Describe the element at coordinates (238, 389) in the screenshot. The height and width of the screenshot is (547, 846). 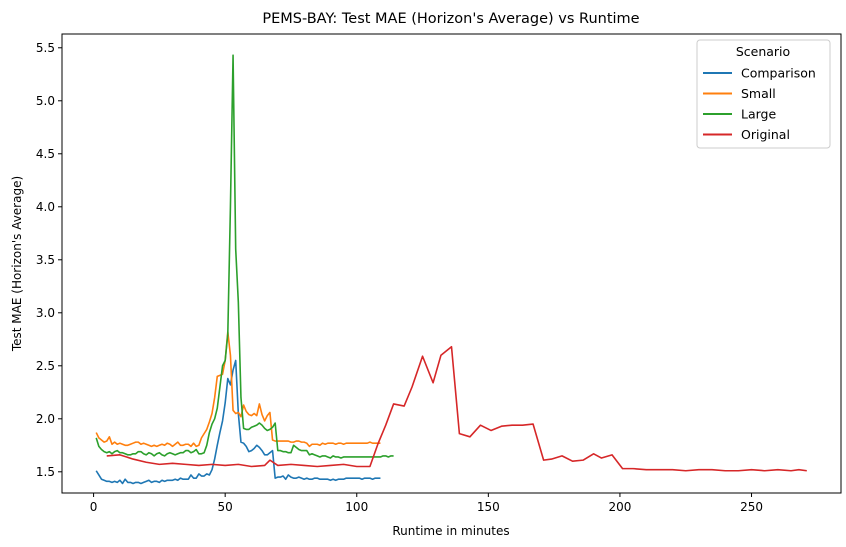
I see `series-line-small` at that location.